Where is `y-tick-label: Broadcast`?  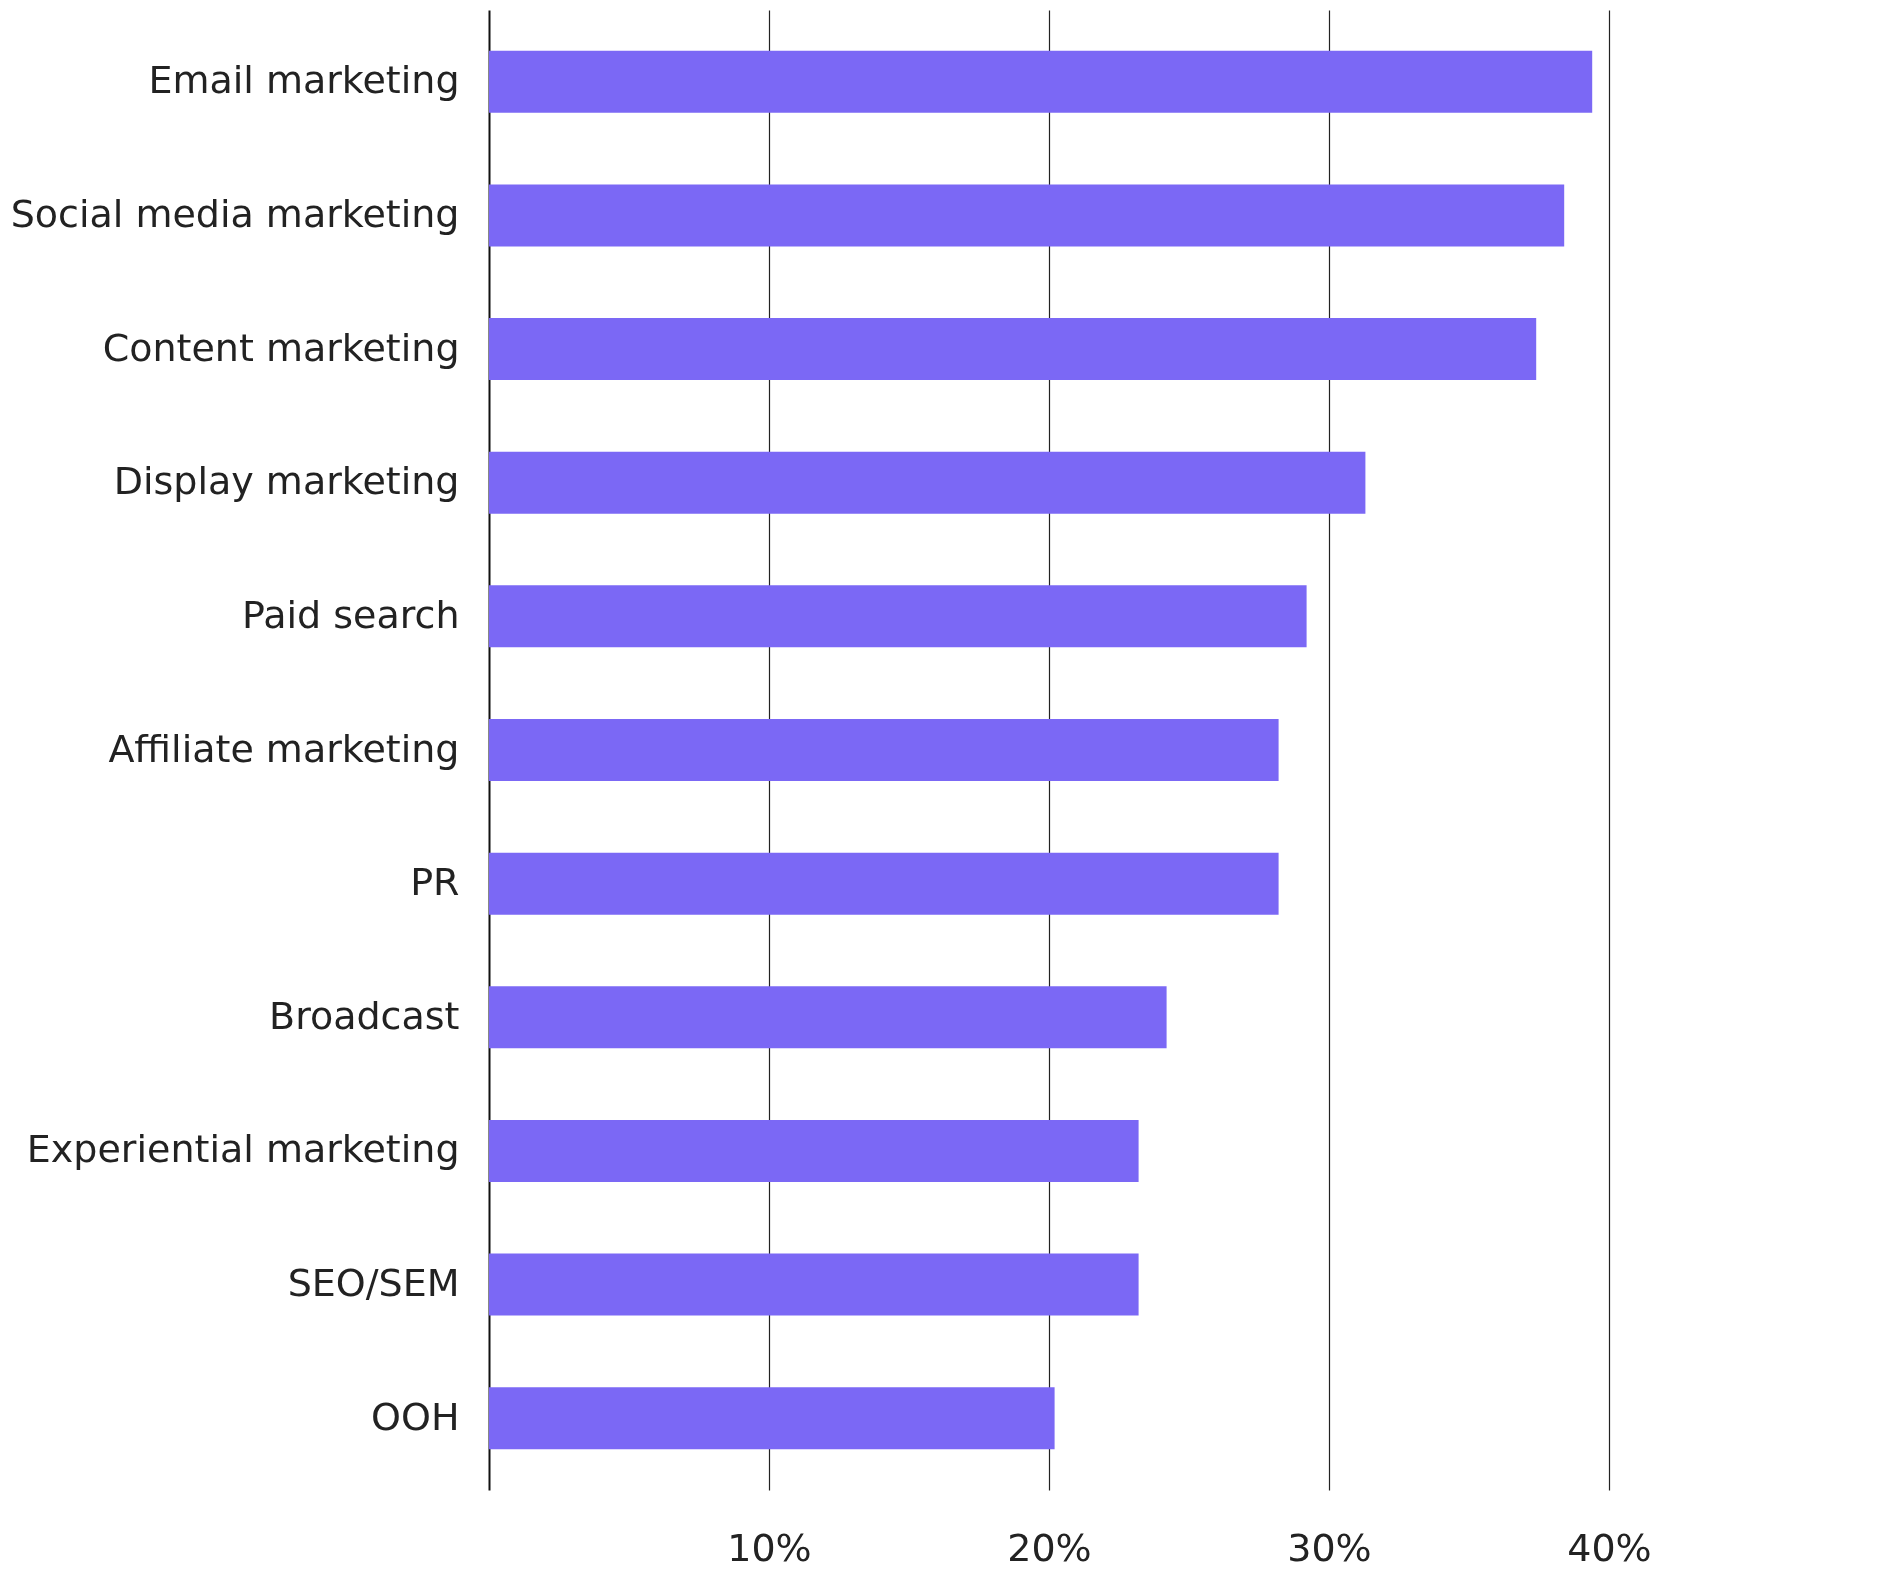 y-tick-label: Broadcast is located at coordinates (364, 1015).